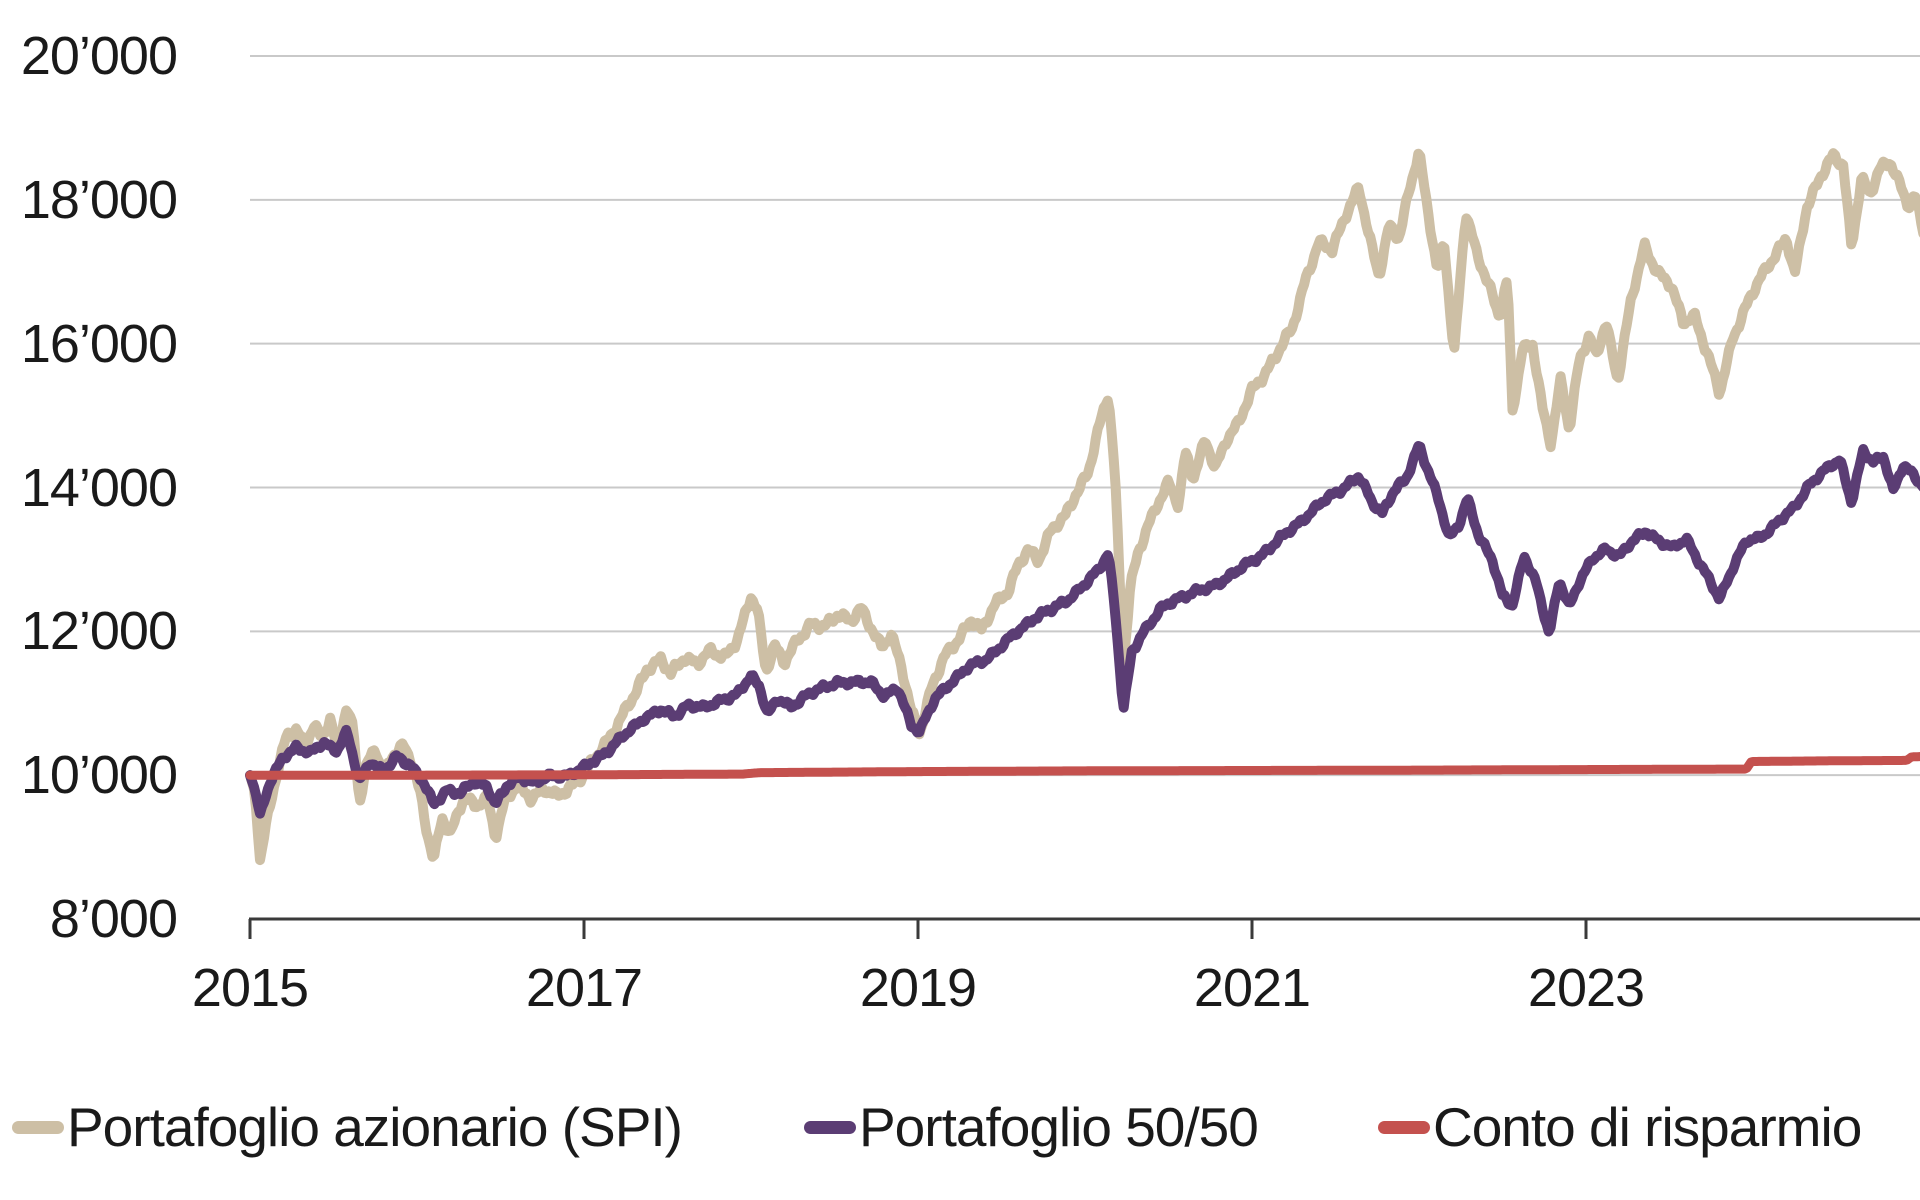 This screenshot has width=1920, height=1200. I want to click on legend-item-portafoglio-50-50: Portafoglio 50/50, so click(1031, 1127).